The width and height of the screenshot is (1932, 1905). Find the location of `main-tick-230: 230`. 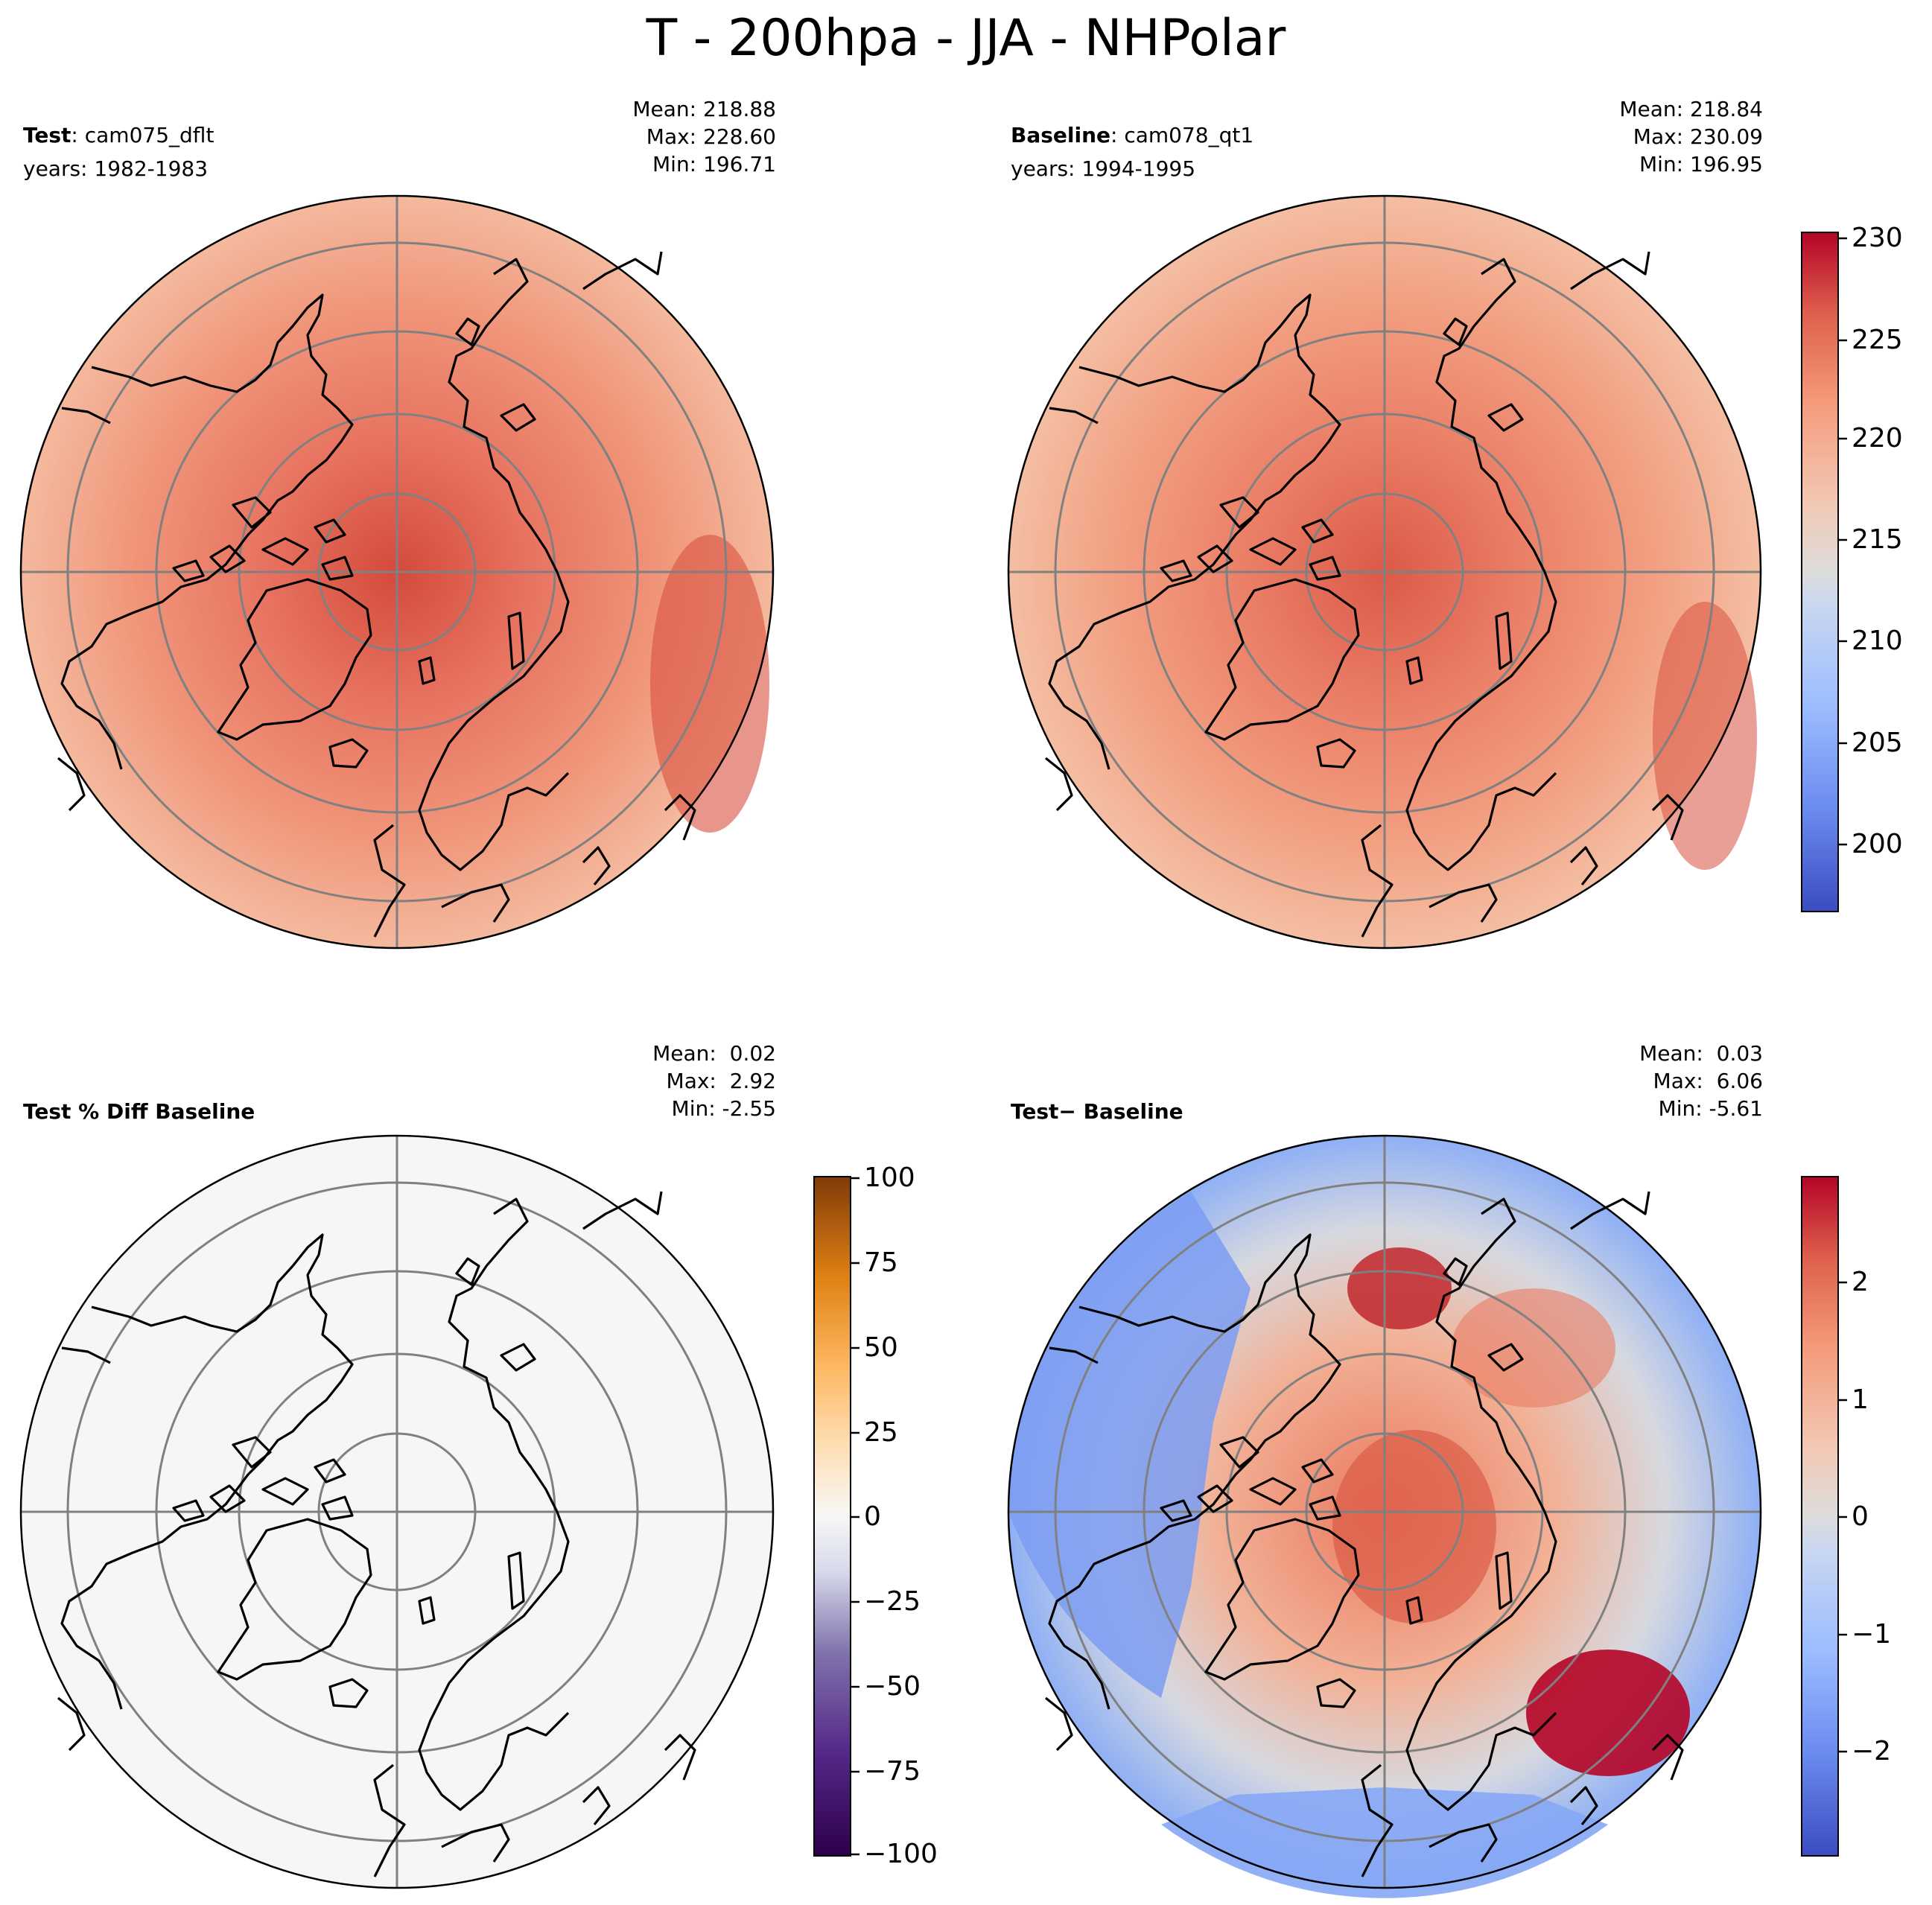

main-tick-230: 230 is located at coordinates (1878, 238).